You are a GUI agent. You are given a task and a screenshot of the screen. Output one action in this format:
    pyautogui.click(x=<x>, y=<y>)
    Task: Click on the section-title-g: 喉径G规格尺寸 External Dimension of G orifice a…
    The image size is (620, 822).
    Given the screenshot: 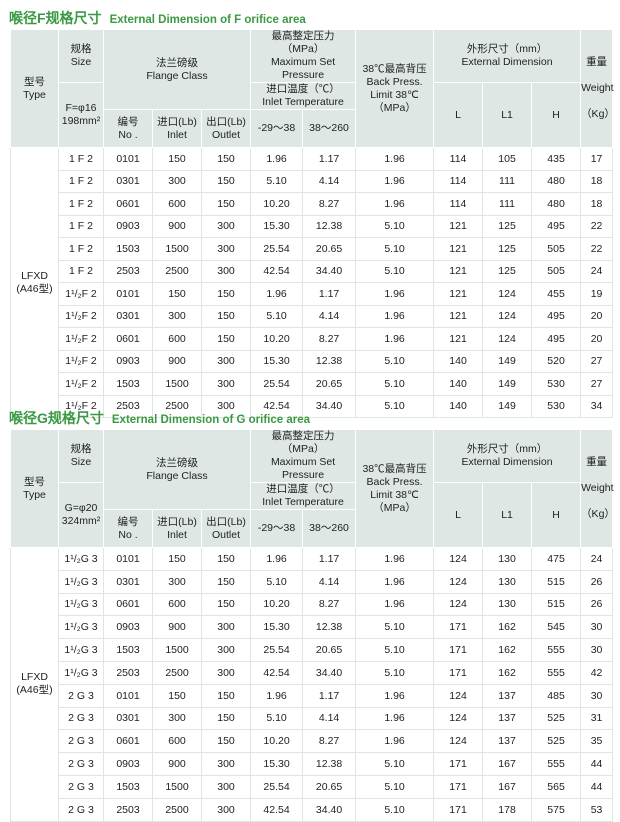 What is the action you would take?
    pyautogui.click(x=160, y=418)
    